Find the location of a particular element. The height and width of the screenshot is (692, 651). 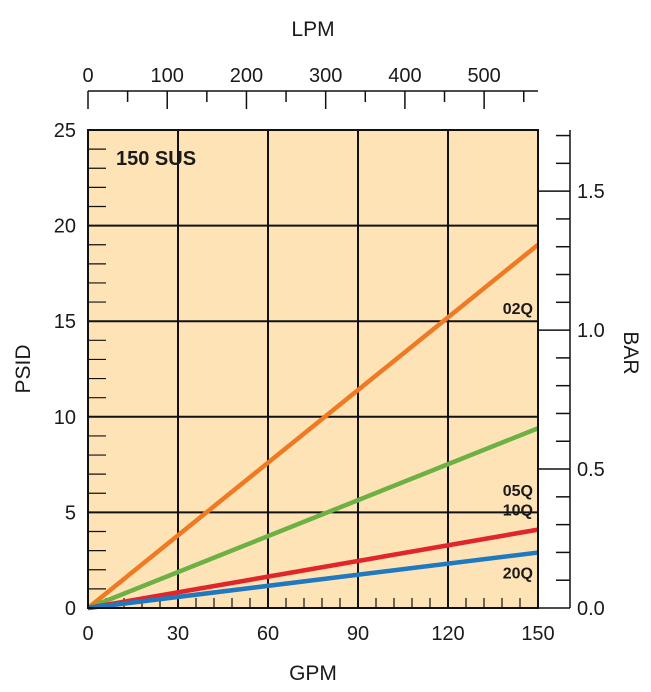

x2-axis-title: LPM is located at coordinates (312, 29).